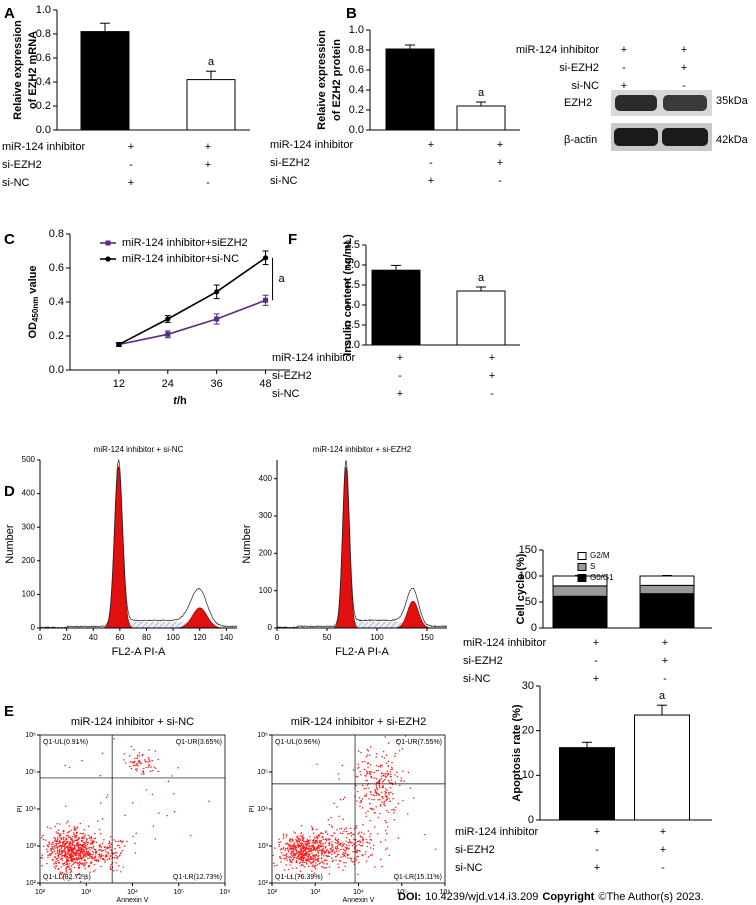 This screenshot has width=756, height=905. Describe the element at coordinates (732, 140) in the screenshot. I see `band-size: 42kDa` at that location.